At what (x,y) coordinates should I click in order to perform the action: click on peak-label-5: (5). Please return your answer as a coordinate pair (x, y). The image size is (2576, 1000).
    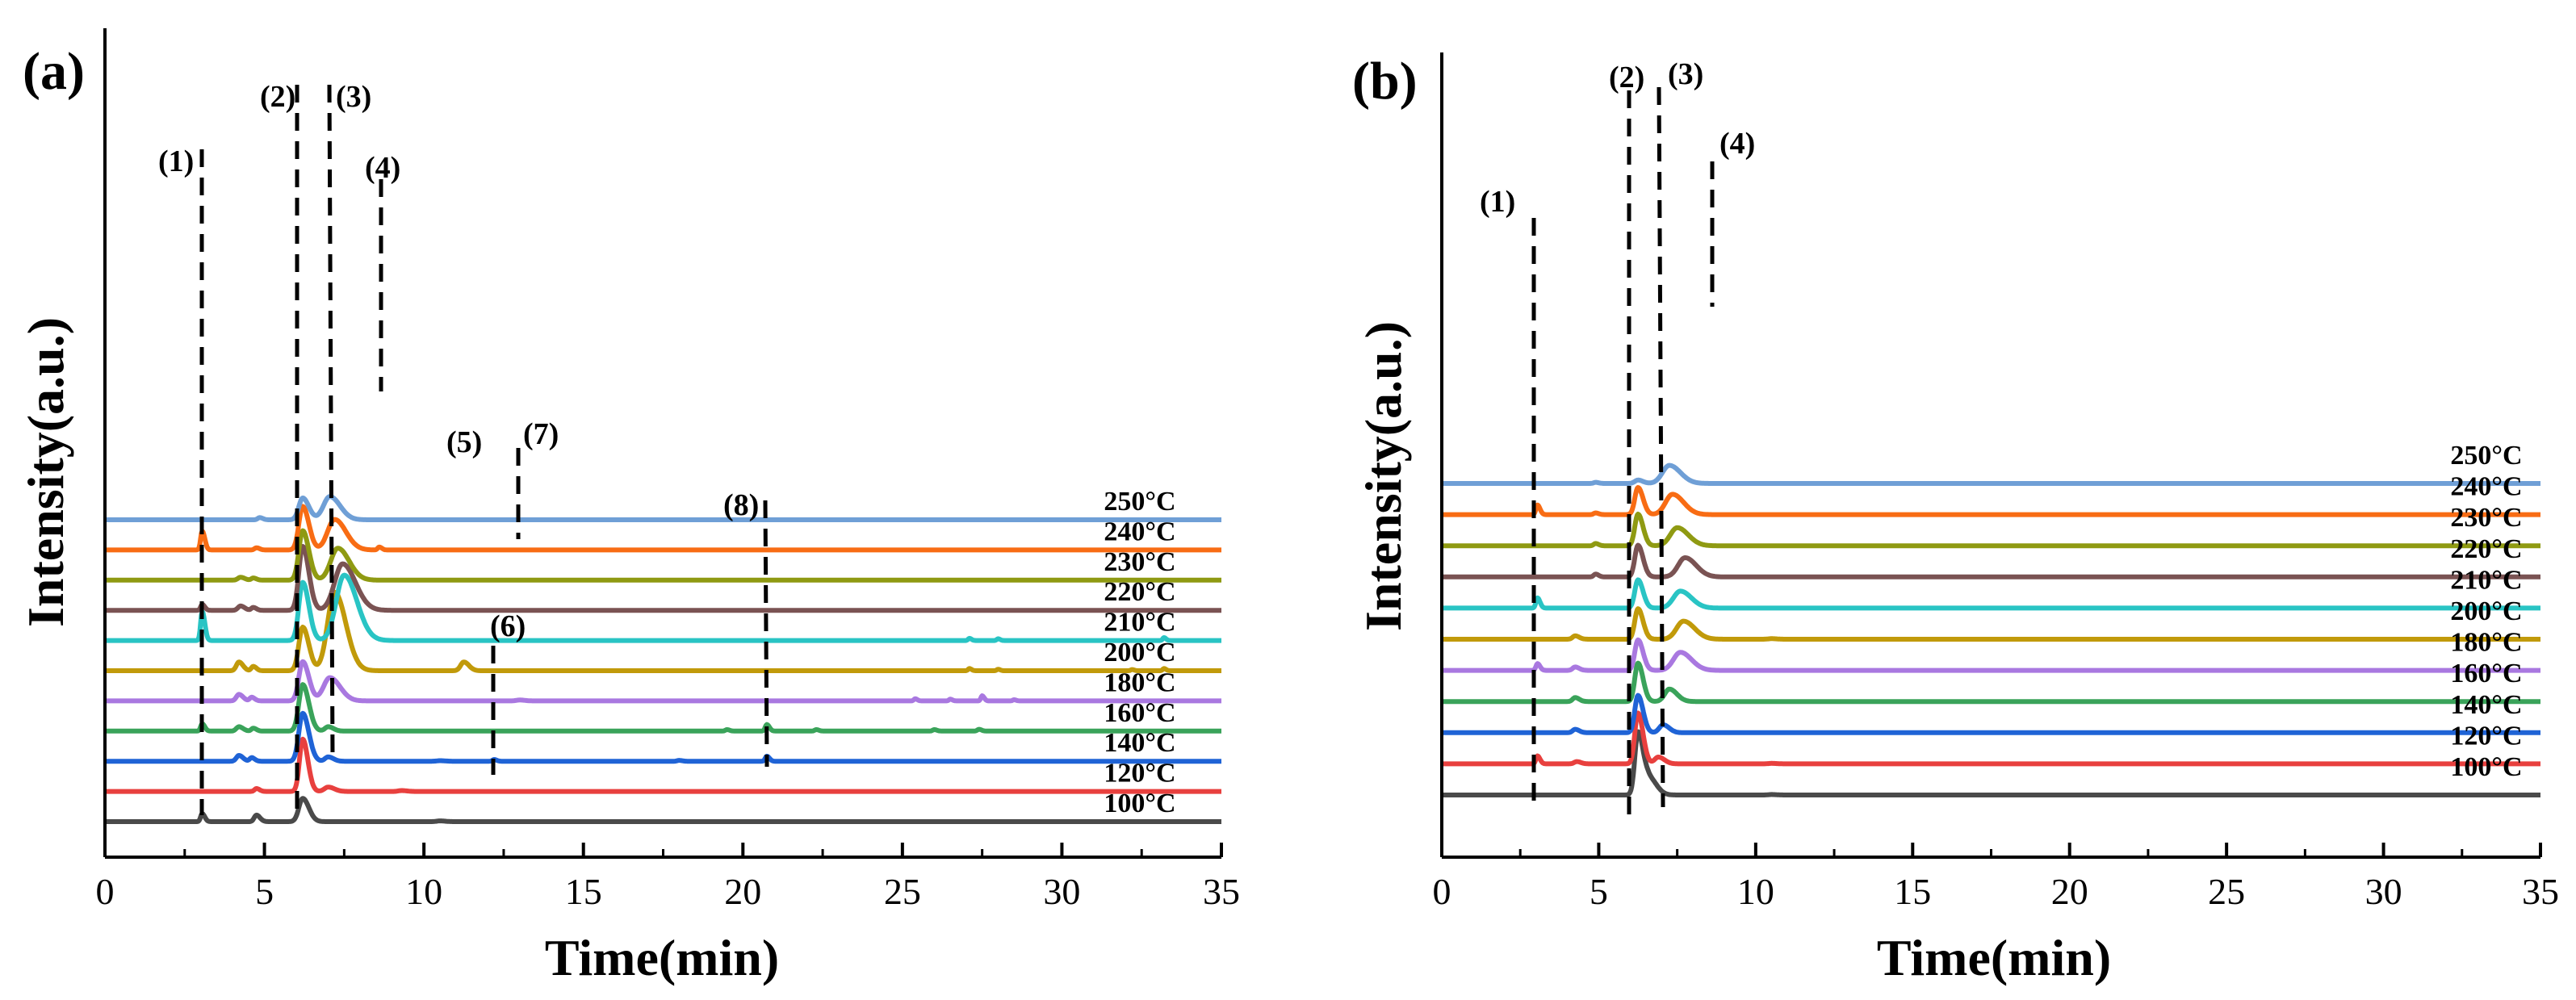
    Looking at the image, I should click on (464, 442).